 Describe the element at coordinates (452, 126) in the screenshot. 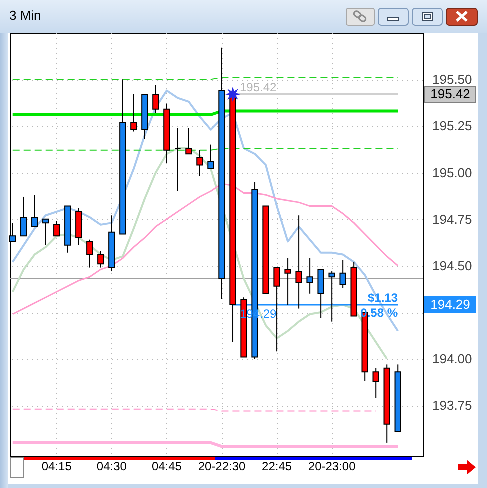

I see `y-tick-label: 195.25` at that location.